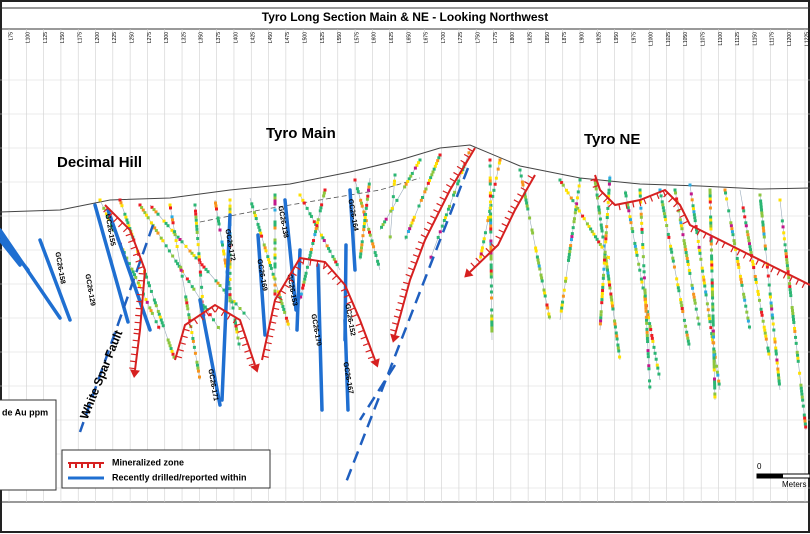  I want to click on section-label: L500, so click(306, 37).